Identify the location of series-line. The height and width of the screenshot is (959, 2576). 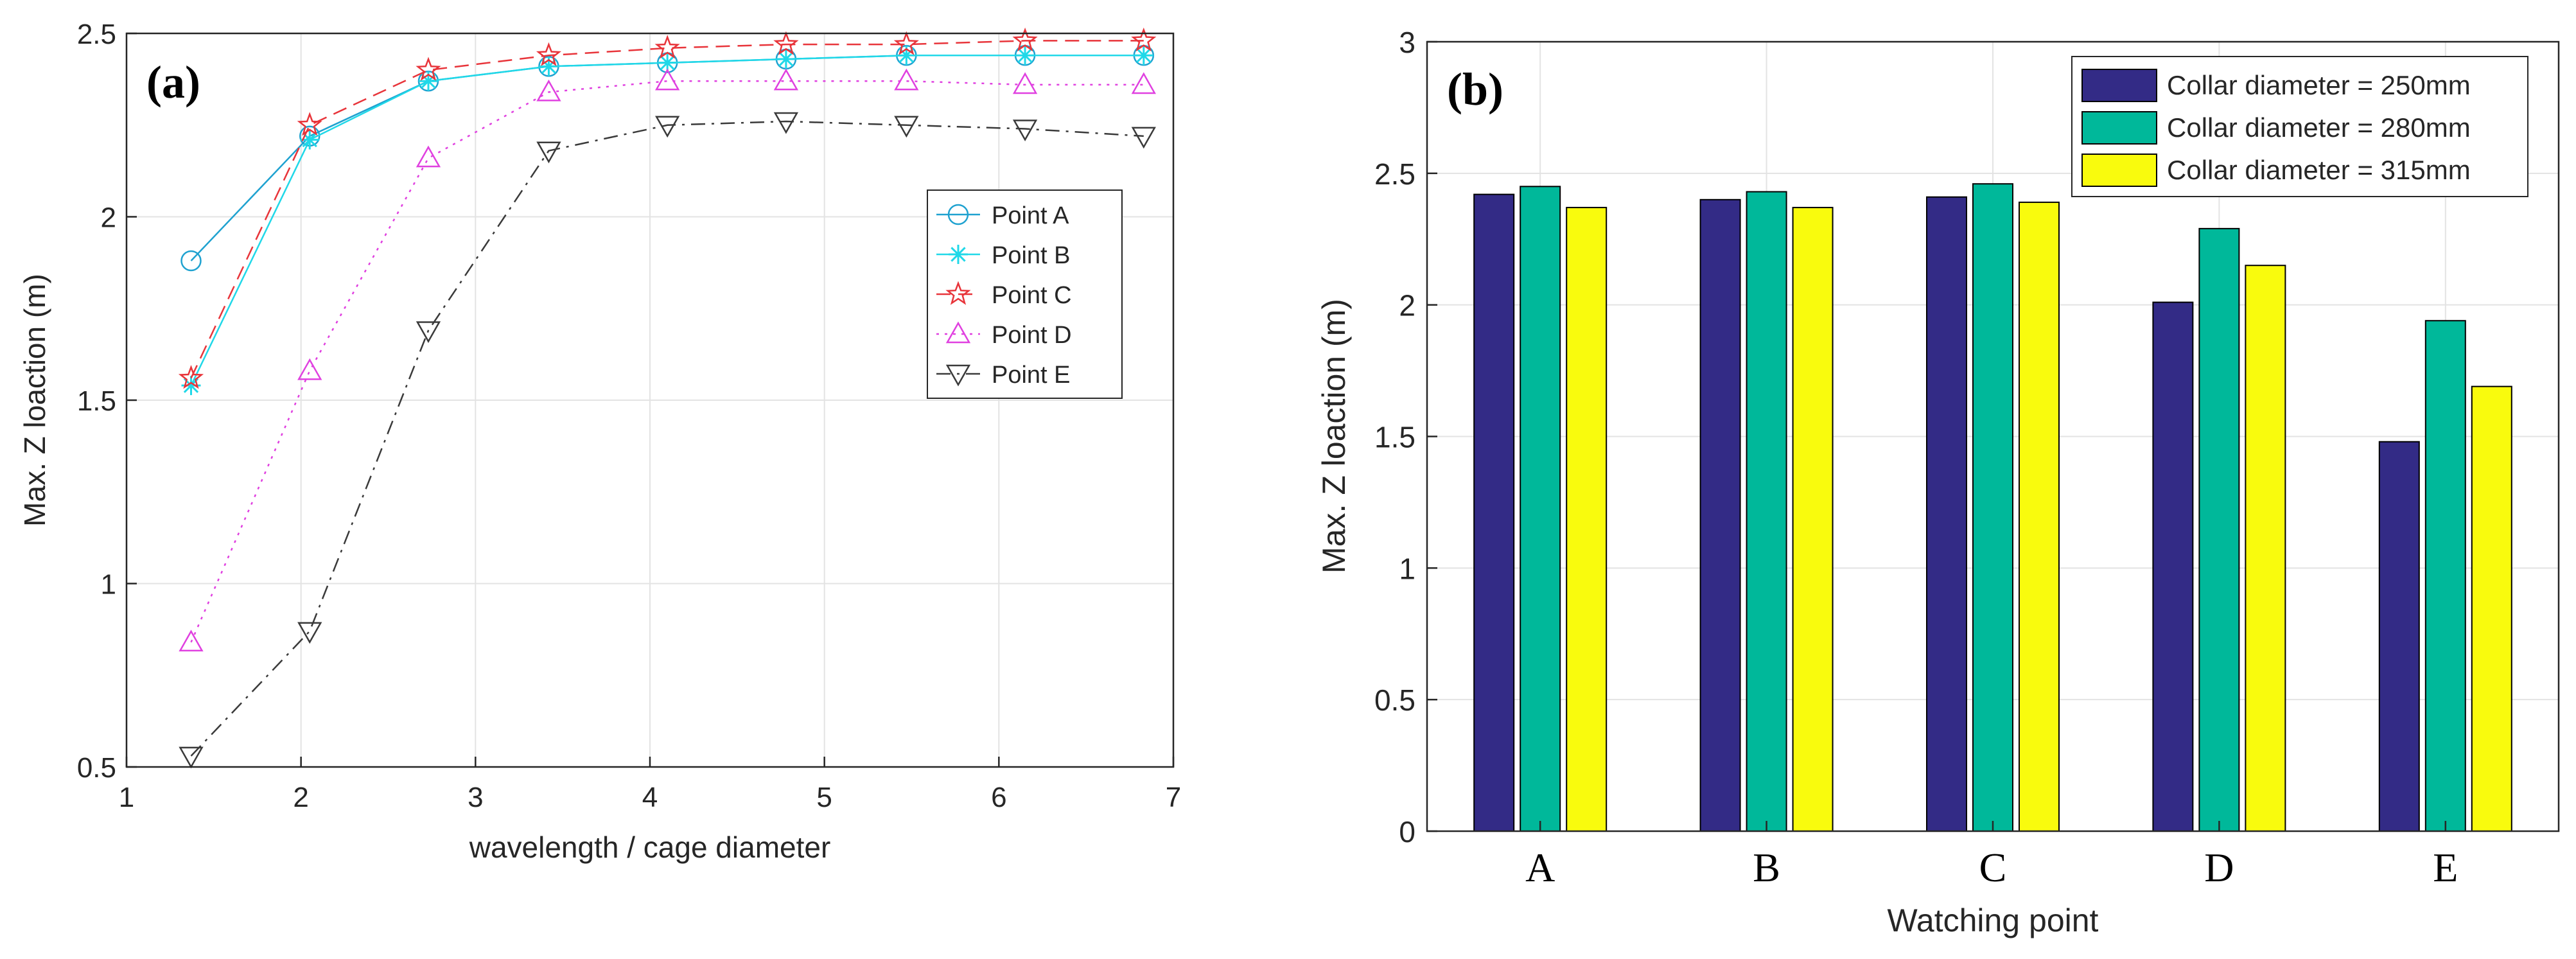
(667, 210).